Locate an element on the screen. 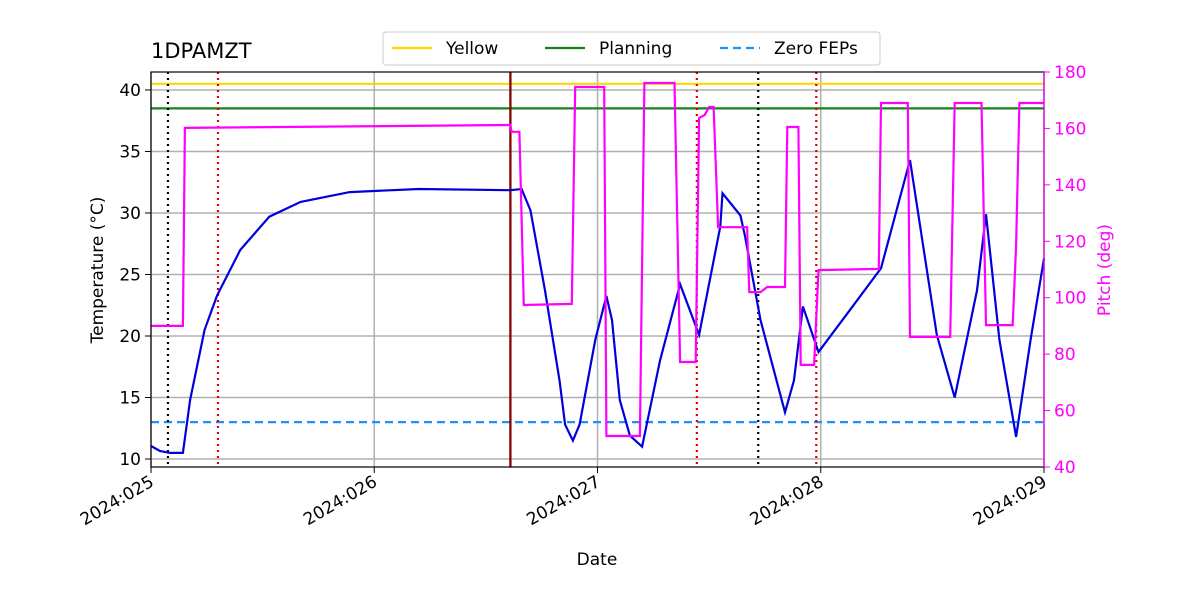 This screenshot has height=600, width=1200. y-tick-label: 15 is located at coordinates (130, 398).